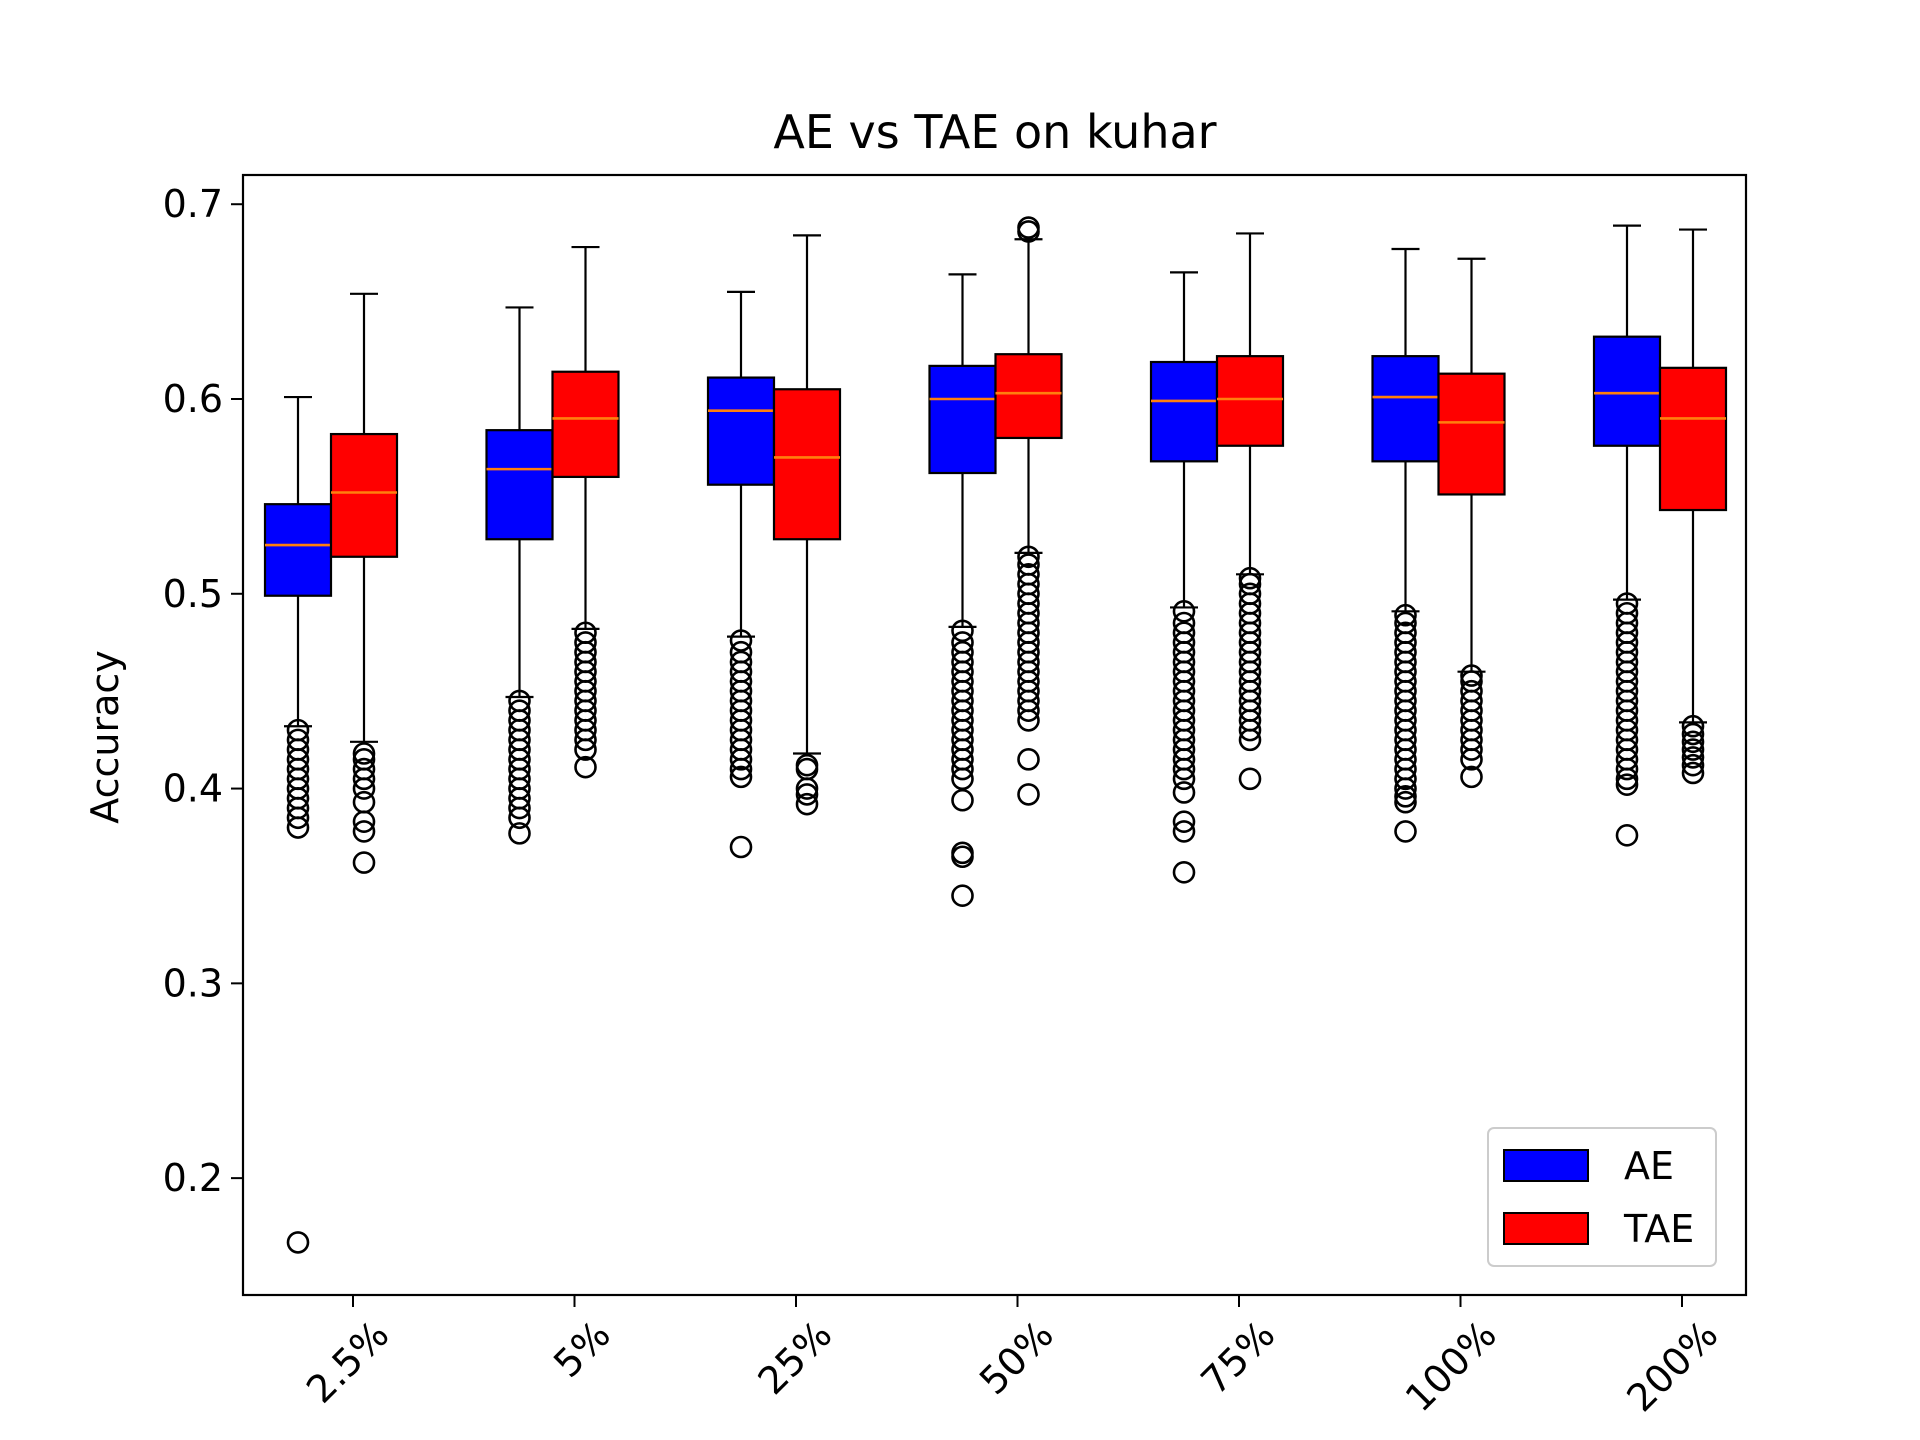 The width and height of the screenshot is (1920, 1440). What do you see at coordinates (1658, 1229) in the screenshot?
I see `legend-label-tae: TAE` at bounding box center [1658, 1229].